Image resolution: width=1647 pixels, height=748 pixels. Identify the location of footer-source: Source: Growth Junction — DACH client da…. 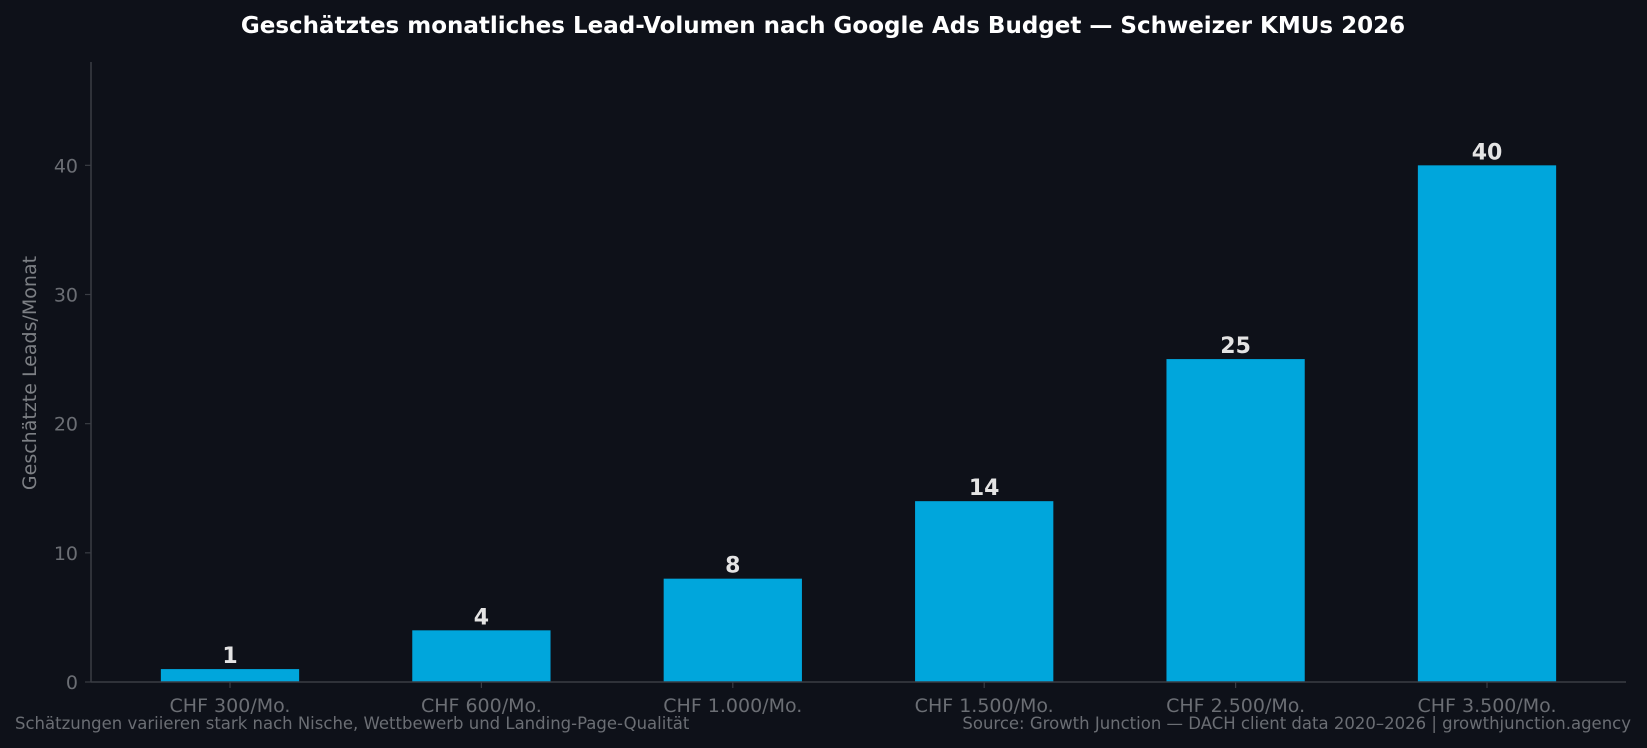
(1296, 723).